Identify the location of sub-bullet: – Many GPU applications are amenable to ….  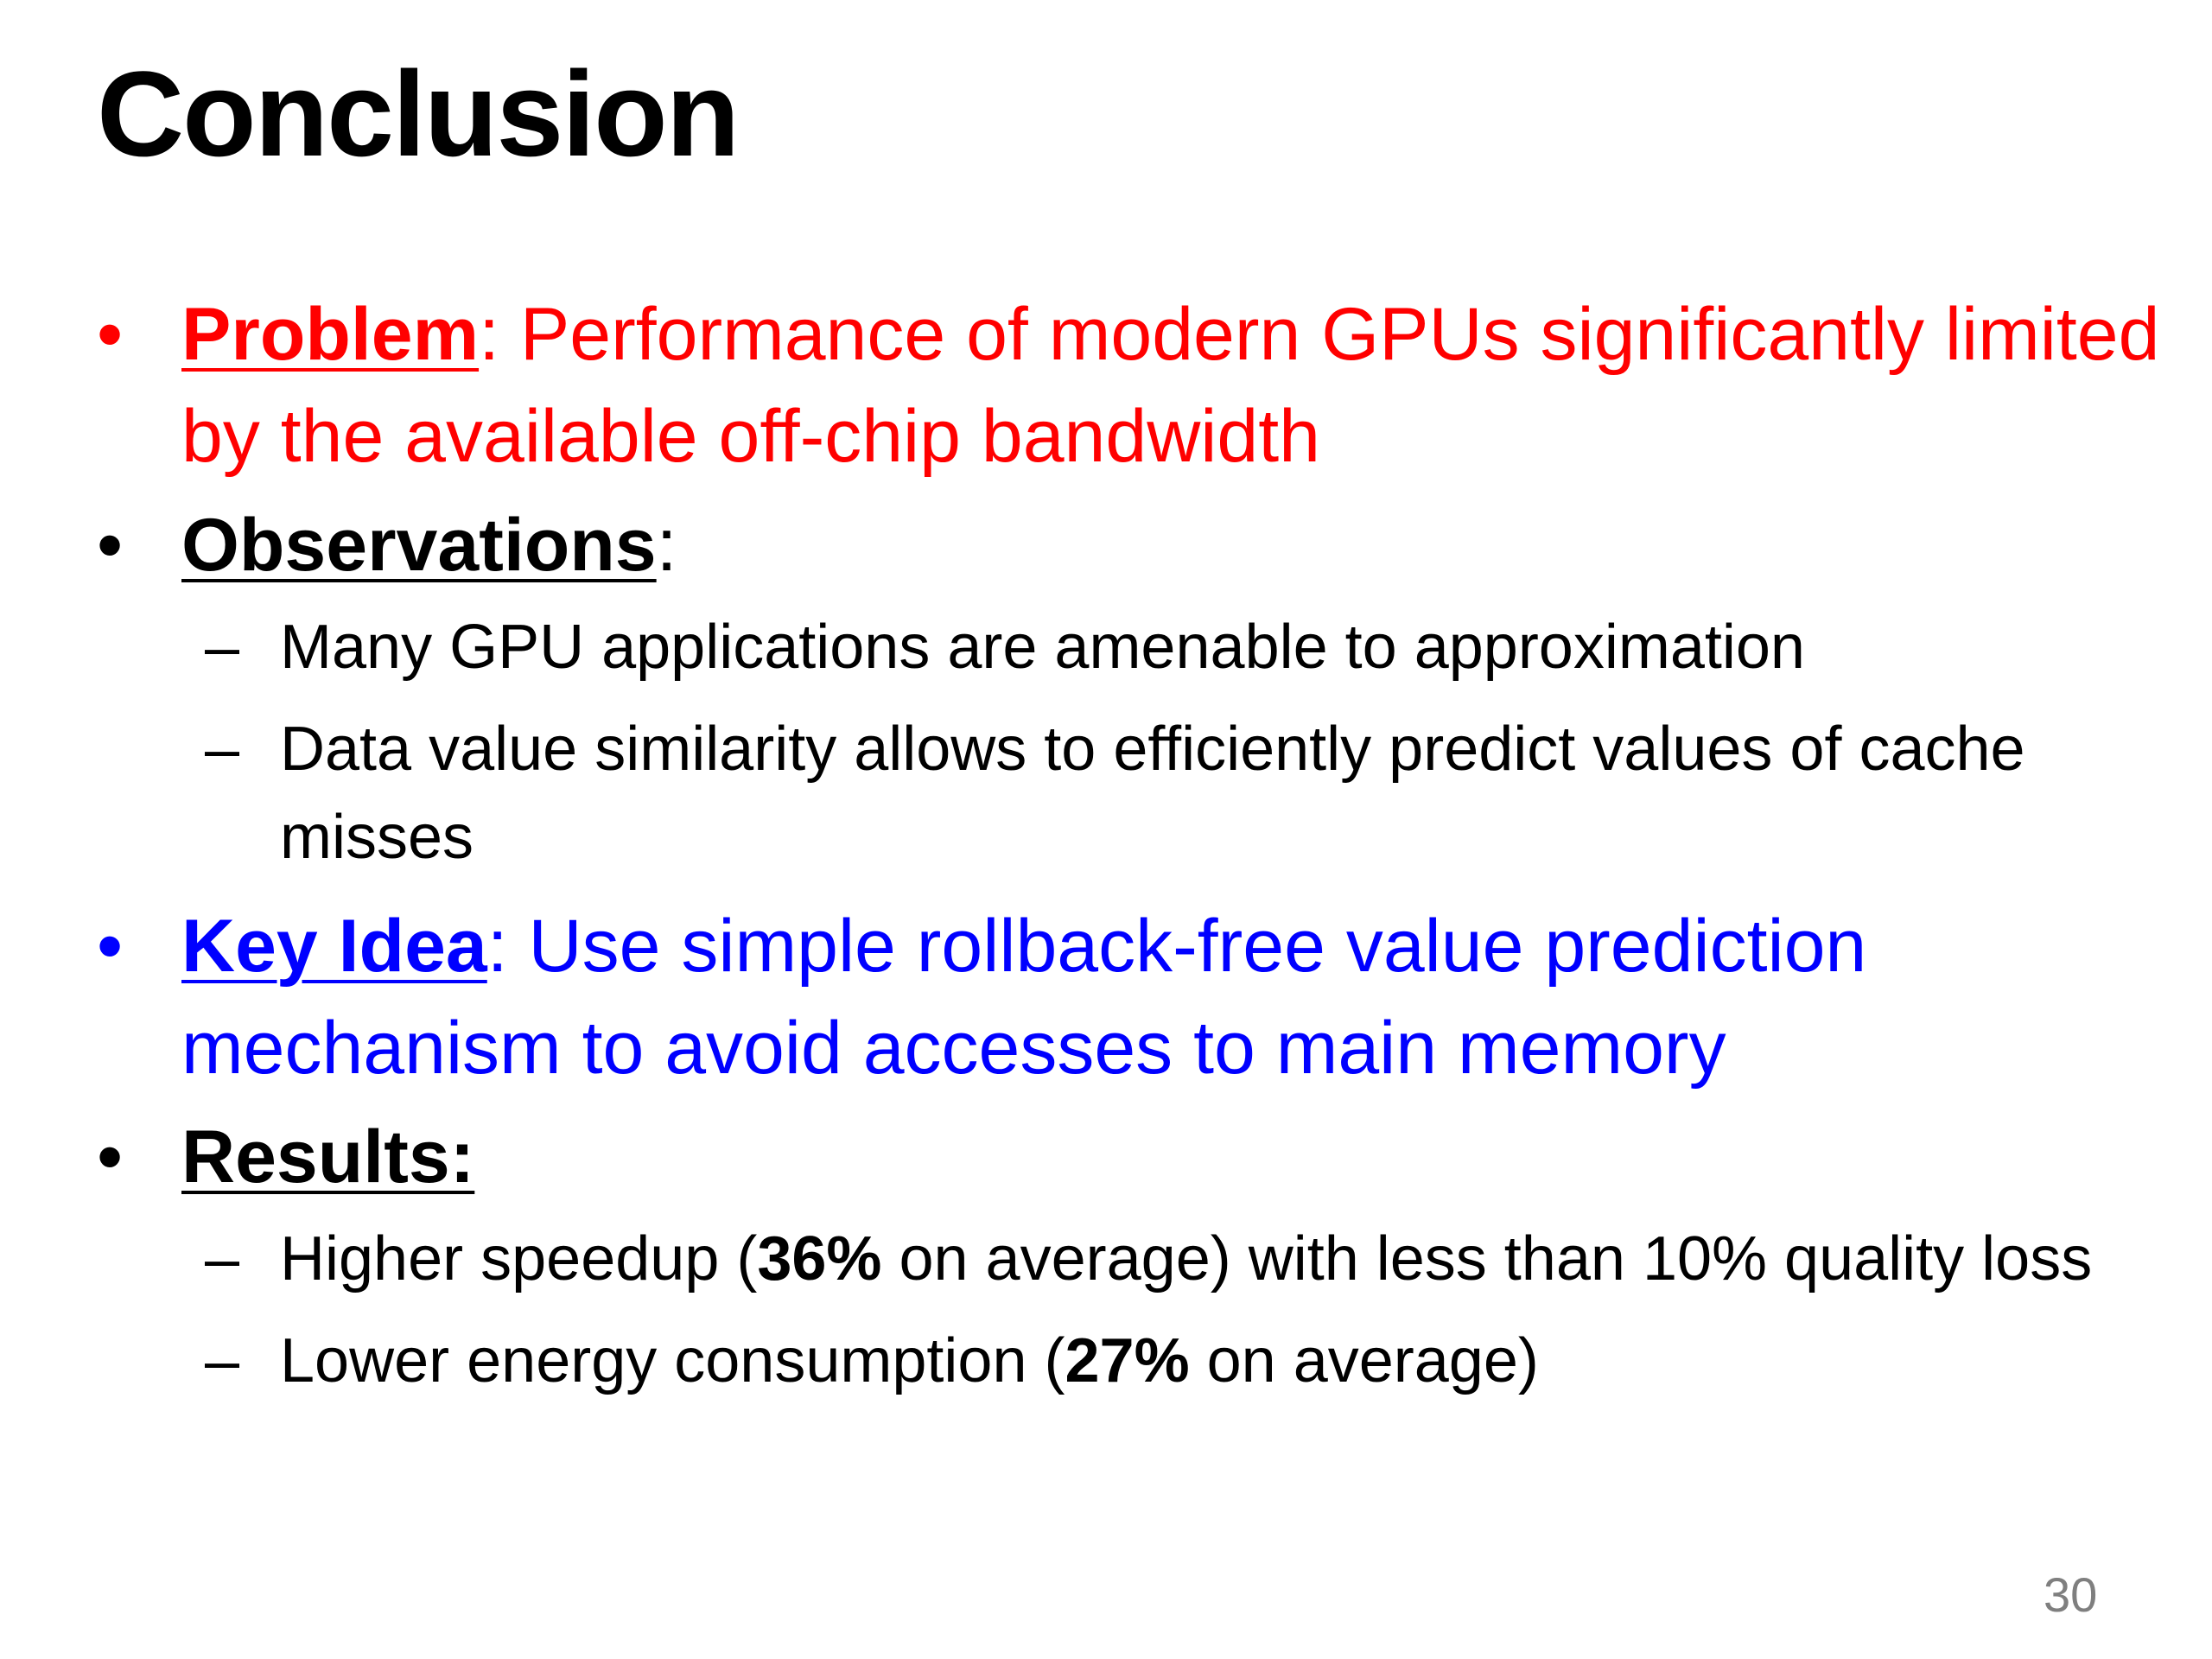
(1134, 647).